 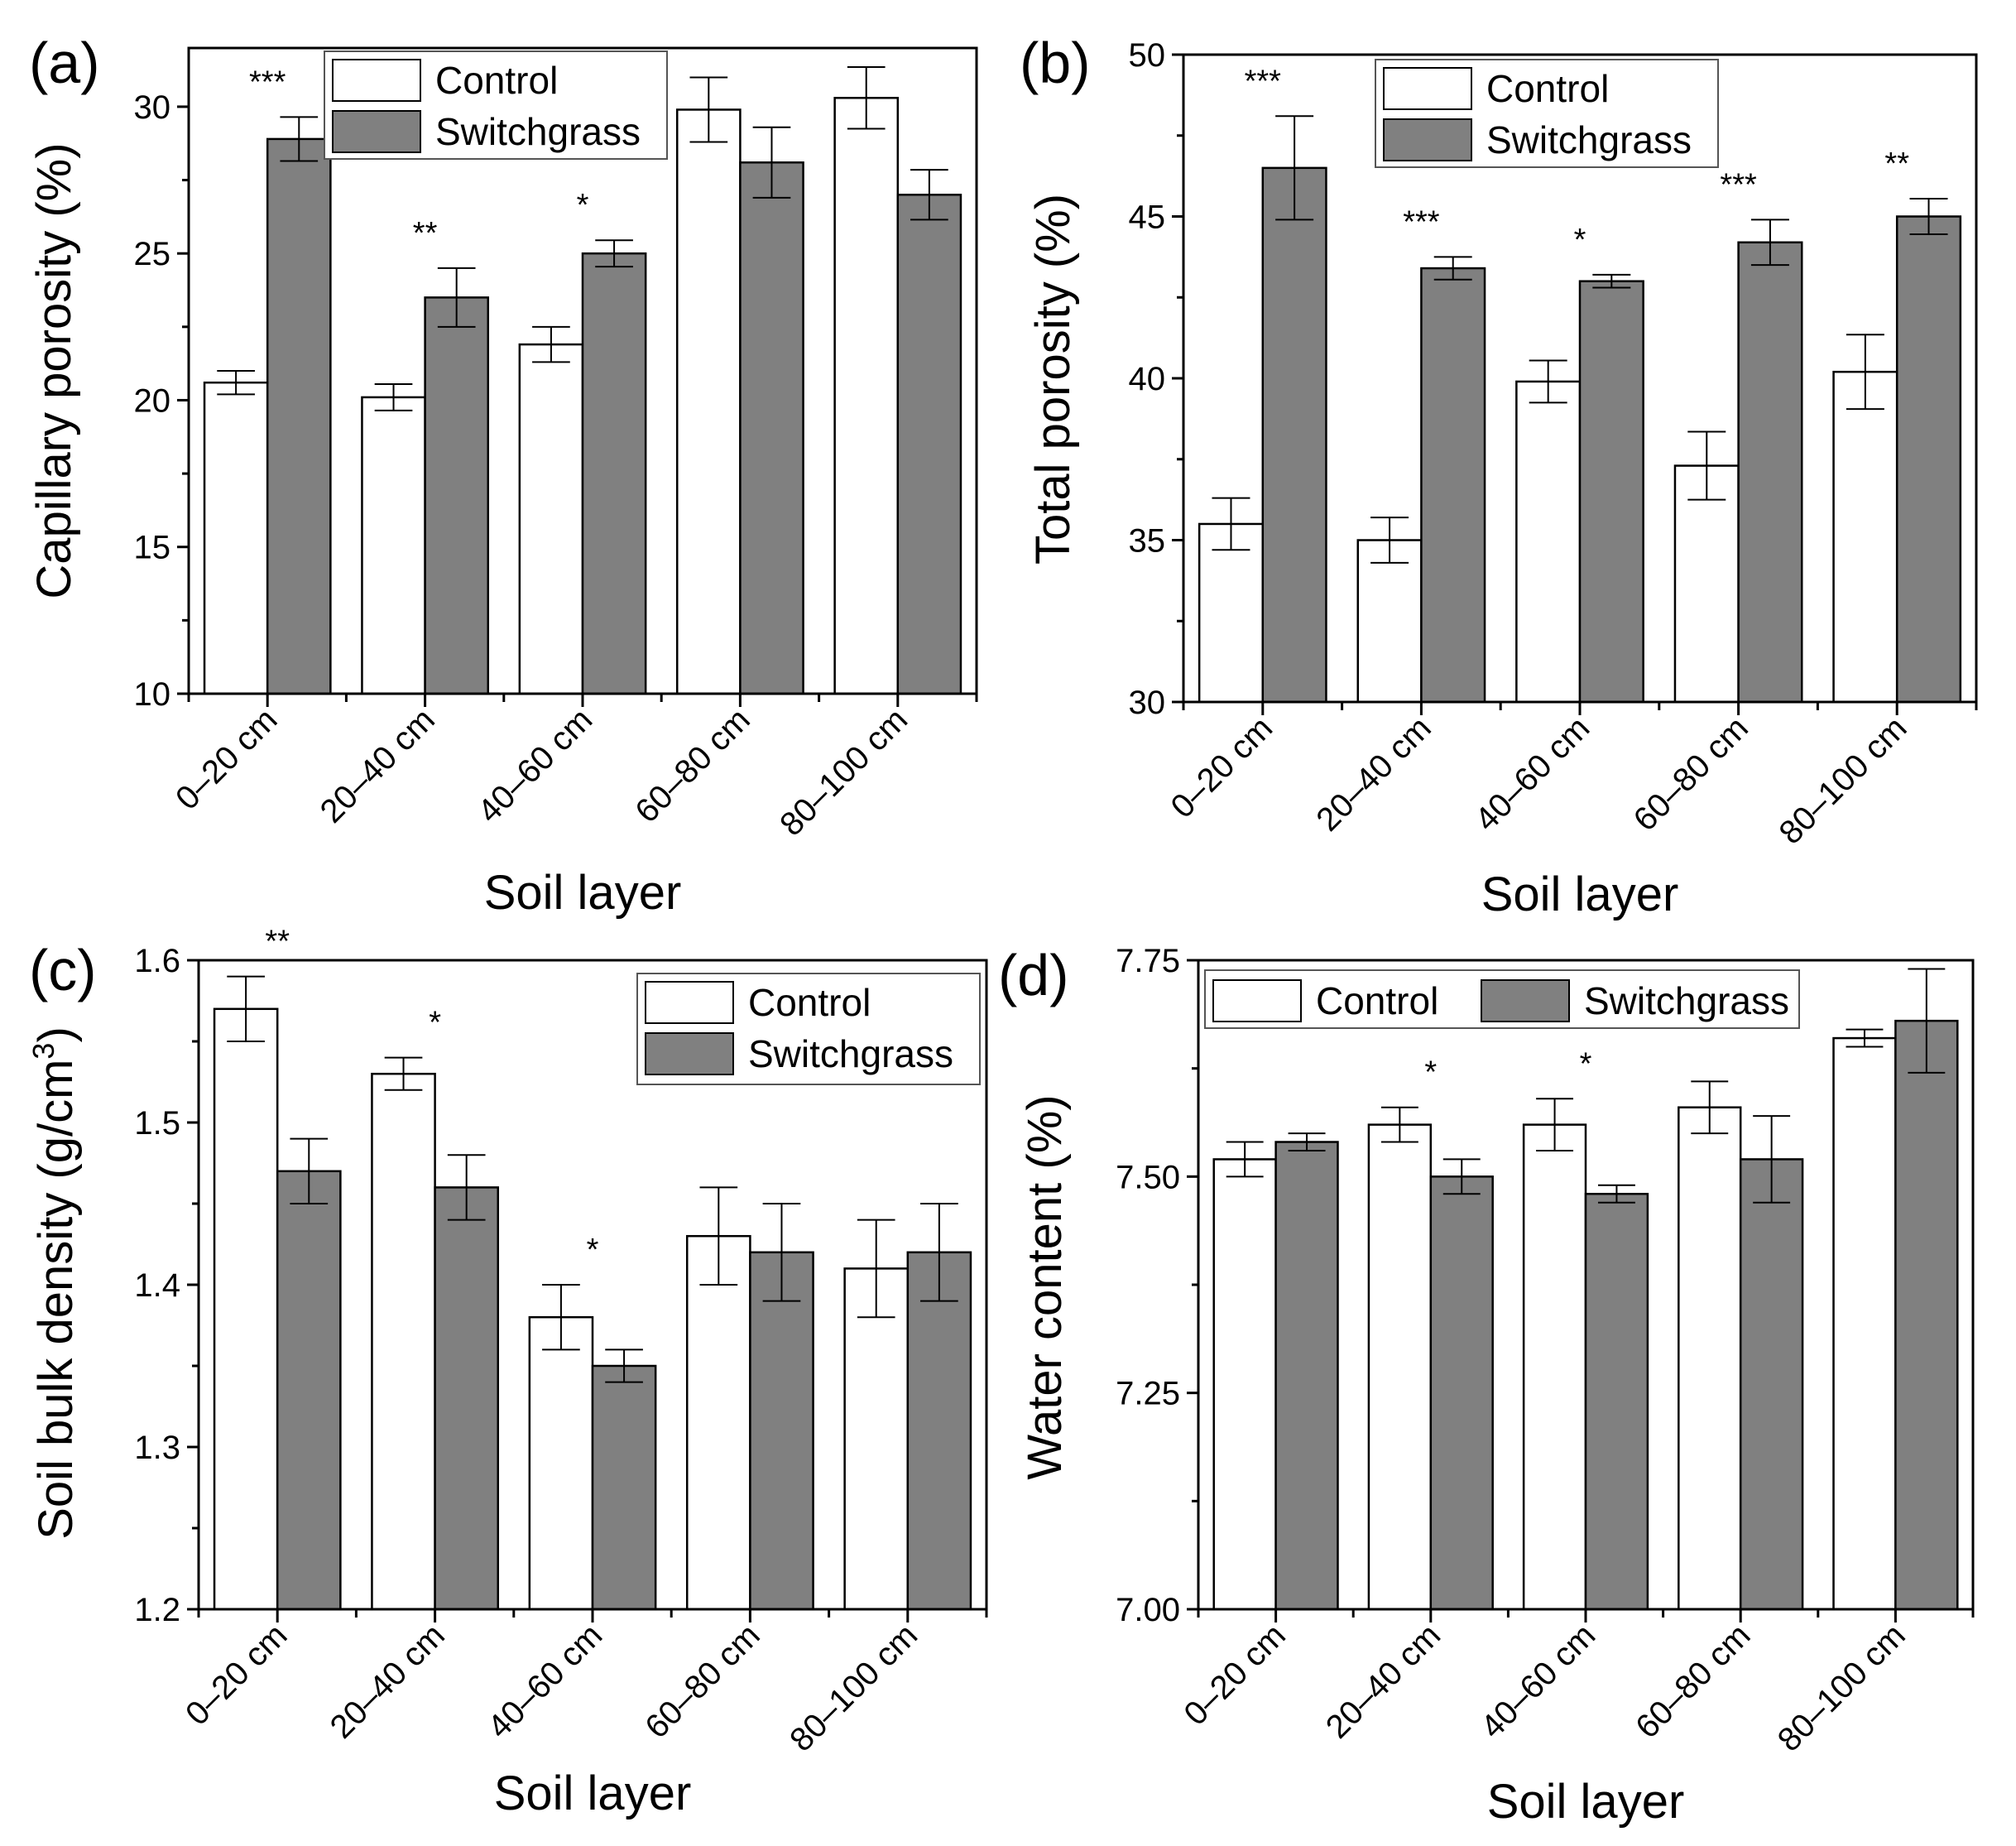 What do you see at coordinates (157, 1123) in the screenshot?
I see `y-tick-label: 1.5` at bounding box center [157, 1123].